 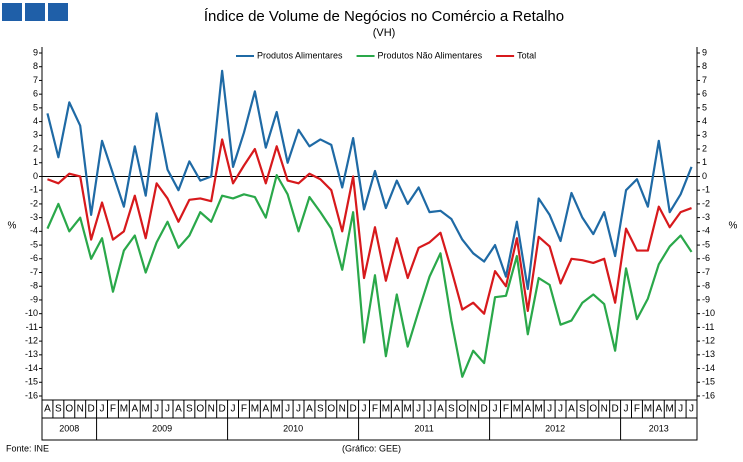 I want to click on y-tick-label-right: -2, so click(x=706, y=203).